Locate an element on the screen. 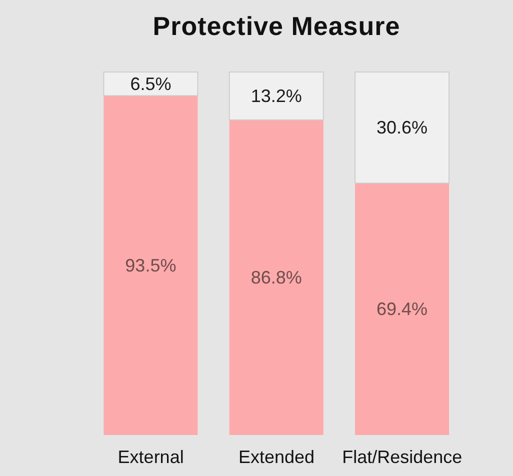 This screenshot has width=513, height=476. data-label: 69.4% is located at coordinates (402, 309).